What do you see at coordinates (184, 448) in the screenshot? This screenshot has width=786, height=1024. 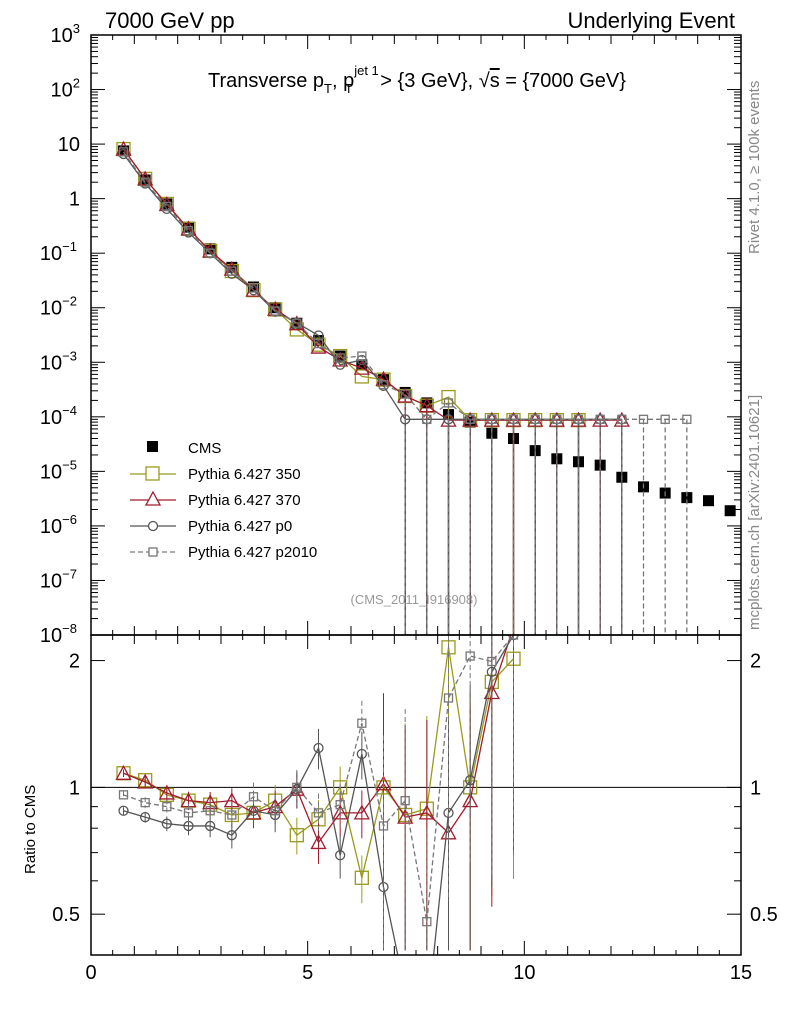 I see `legend-entry-cms: CMS` at bounding box center [184, 448].